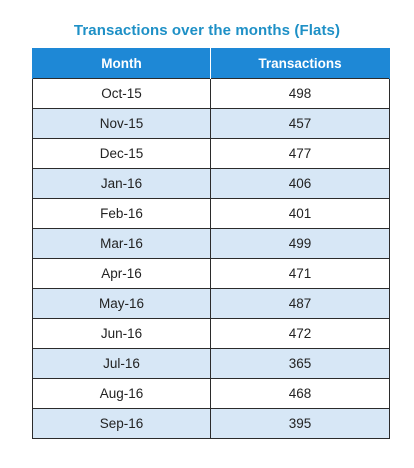 The height and width of the screenshot is (468, 414). I want to click on cell-month: Feb-16, so click(121, 213).